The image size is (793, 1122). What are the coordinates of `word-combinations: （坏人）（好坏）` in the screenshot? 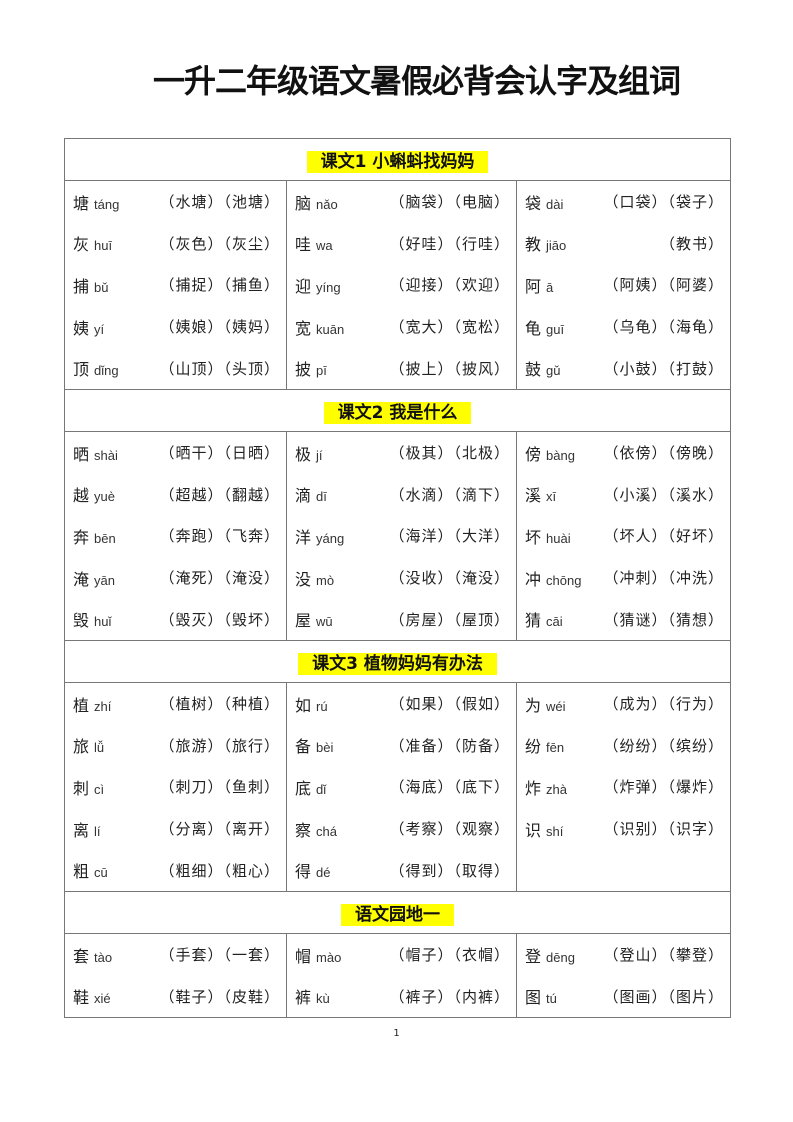 It's located at (664, 536).